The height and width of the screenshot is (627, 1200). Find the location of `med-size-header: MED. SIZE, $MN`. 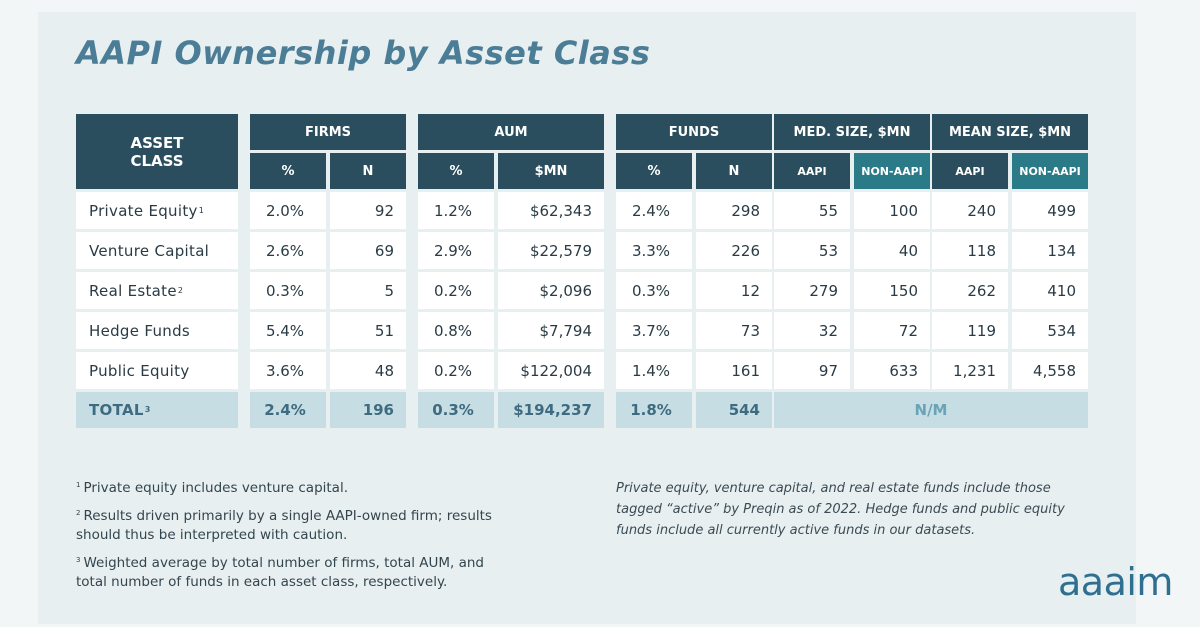

med-size-header: MED. SIZE, $MN is located at coordinates (852, 132).